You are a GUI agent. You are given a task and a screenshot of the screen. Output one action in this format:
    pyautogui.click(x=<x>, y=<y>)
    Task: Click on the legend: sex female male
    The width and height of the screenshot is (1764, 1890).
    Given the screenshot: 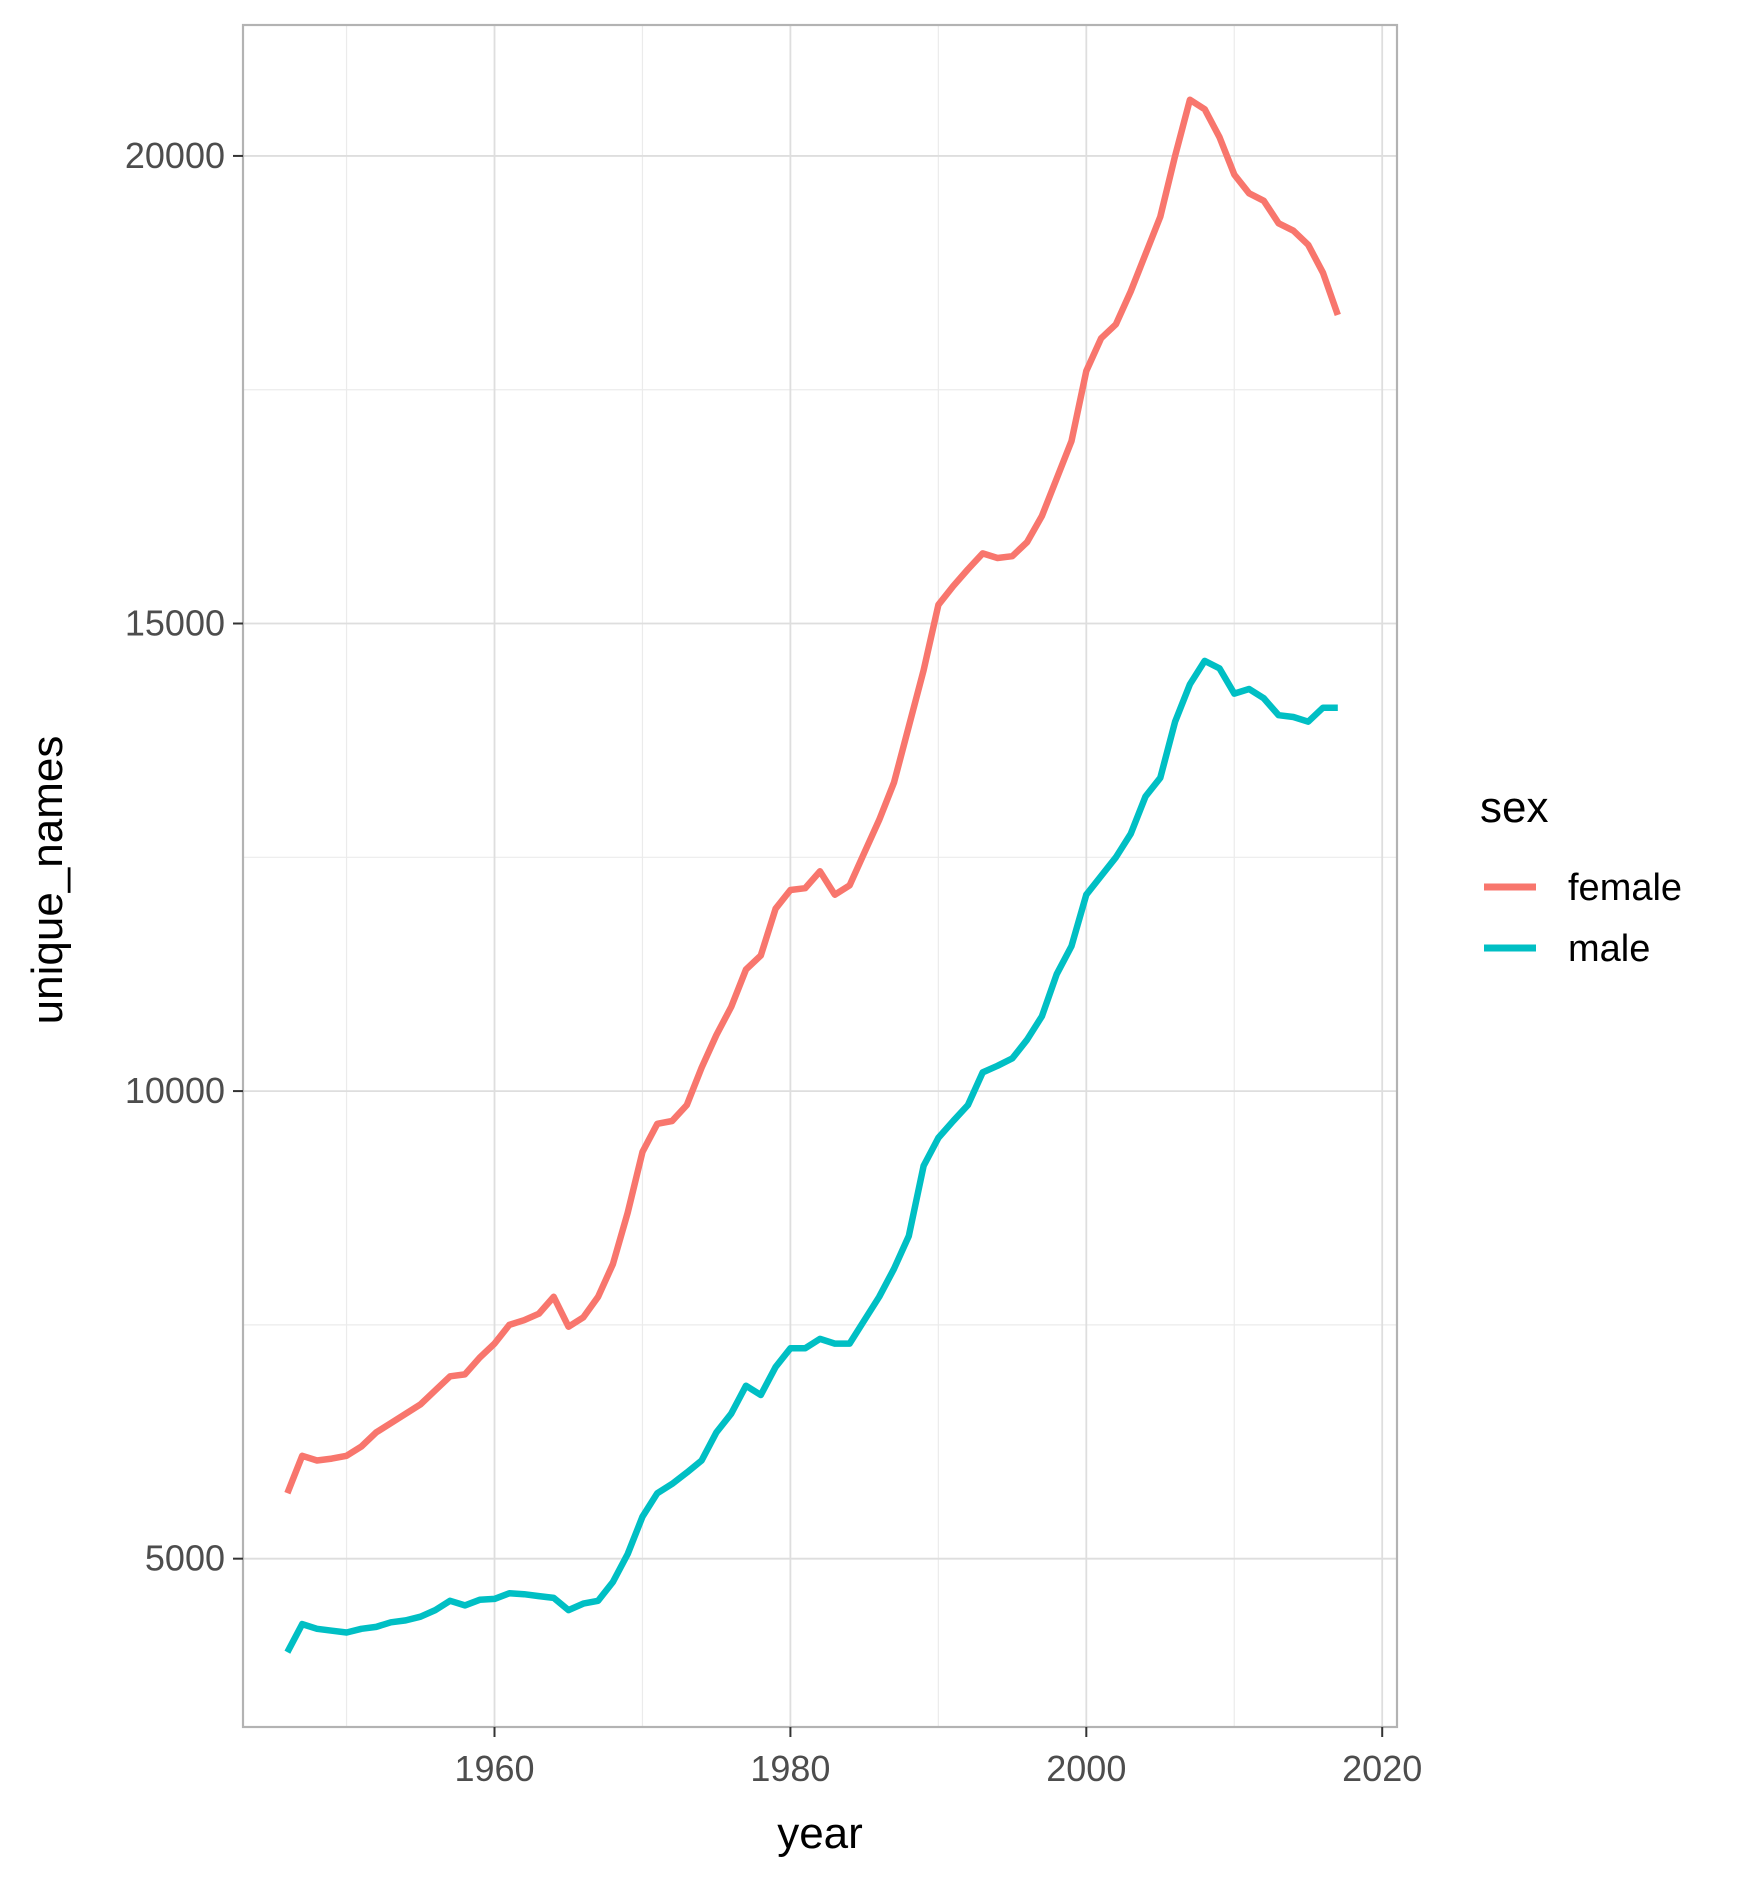 What is the action you would take?
    pyautogui.click(x=1581, y=876)
    